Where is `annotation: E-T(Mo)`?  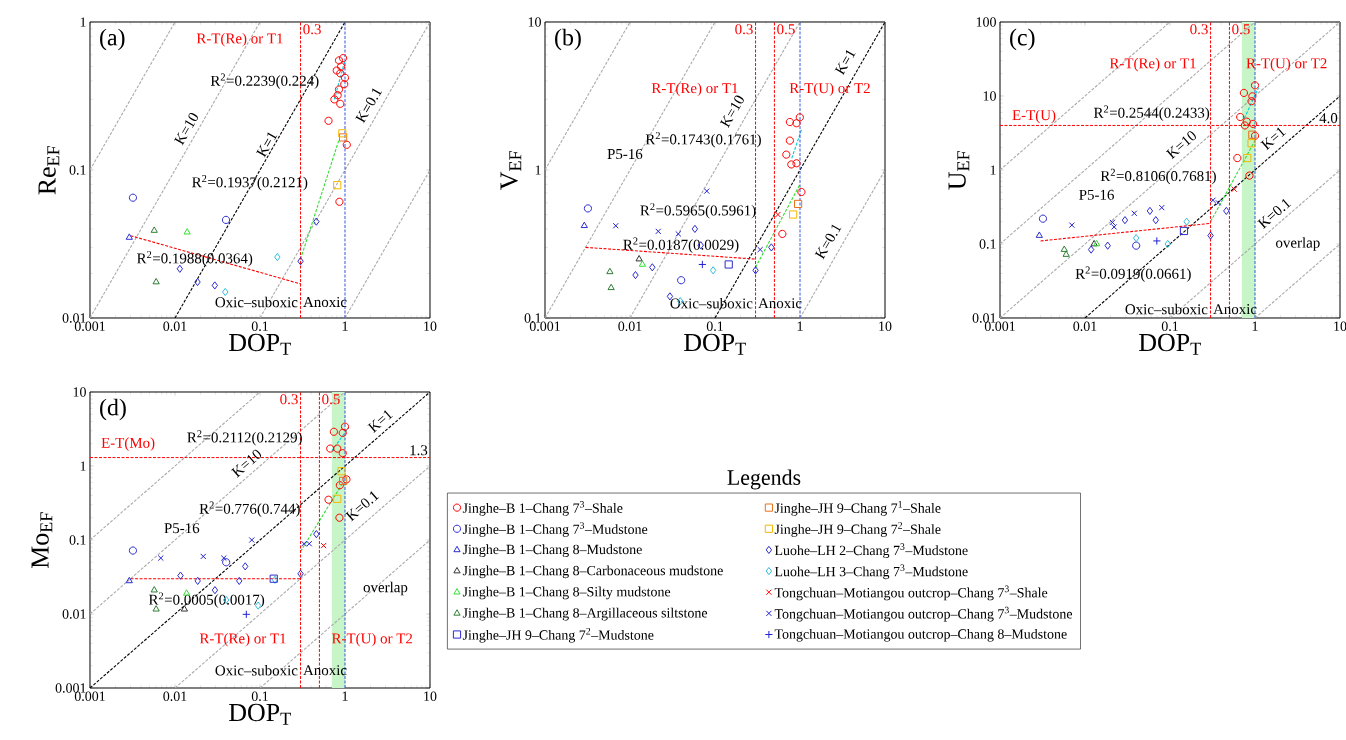
annotation: E-T(Mo) is located at coordinates (128, 444).